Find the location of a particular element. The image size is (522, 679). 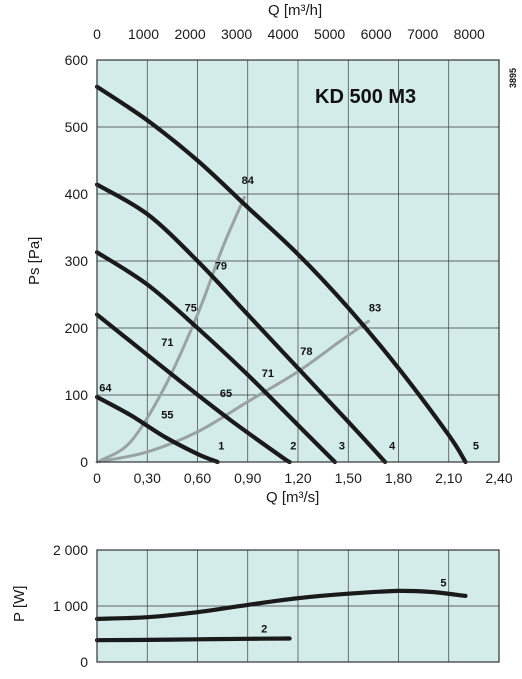

x2-tick-label: 5000 is located at coordinates (329, 34).